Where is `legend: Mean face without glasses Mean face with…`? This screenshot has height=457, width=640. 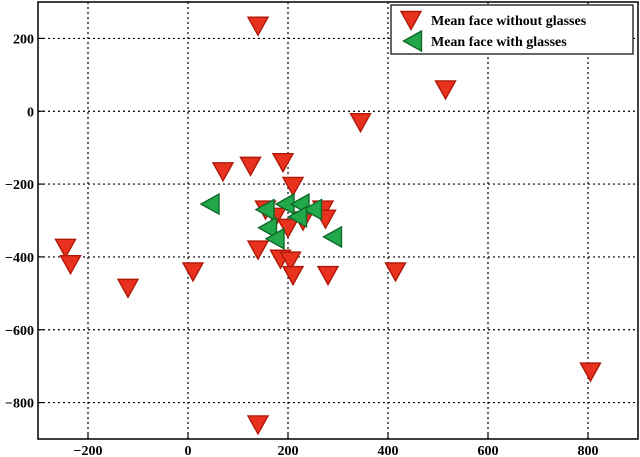
legend: Mean face without glasses Mean face with… is located at coordinates (512, 29).